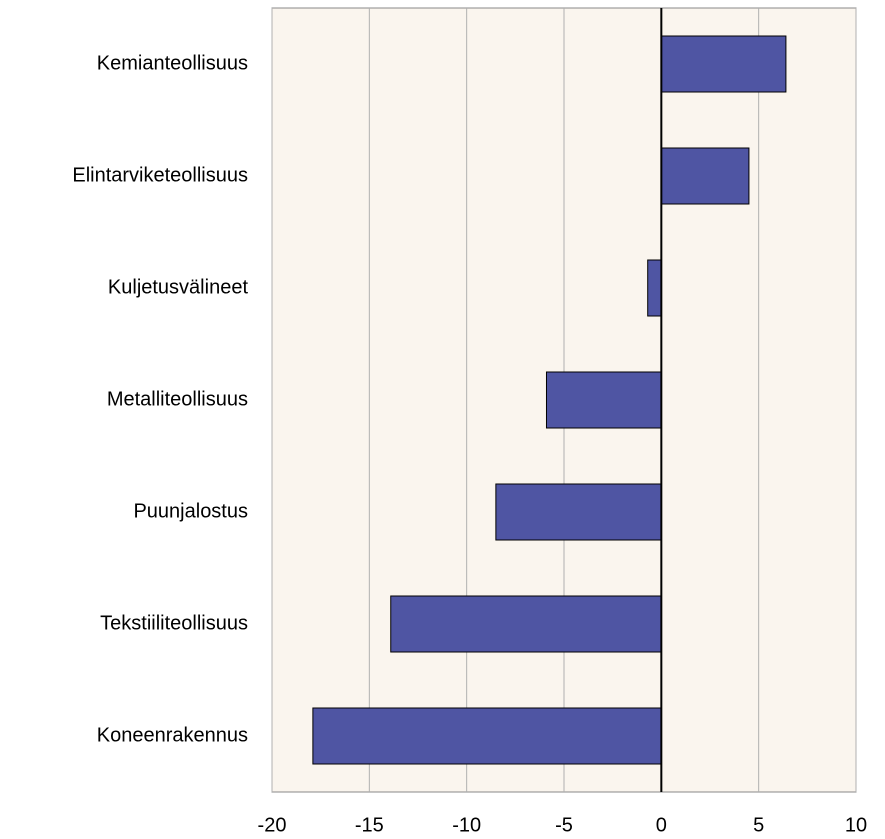  I want to click on y-tick-label: Tekstiiliteollisuus, so click(174, 623).